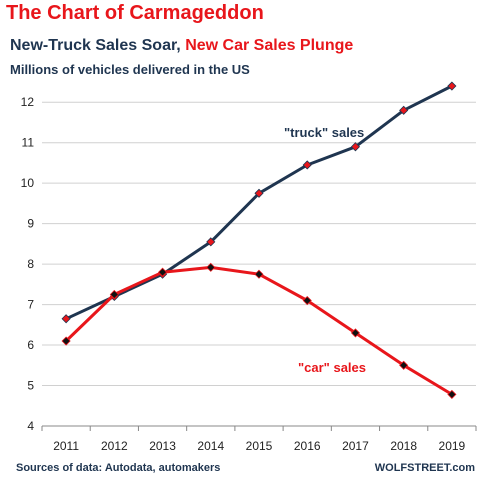 Image resolution: width=485 pixels, height=488 pixels. I want to click on x-tick-label: 2016, so click(307, 446).